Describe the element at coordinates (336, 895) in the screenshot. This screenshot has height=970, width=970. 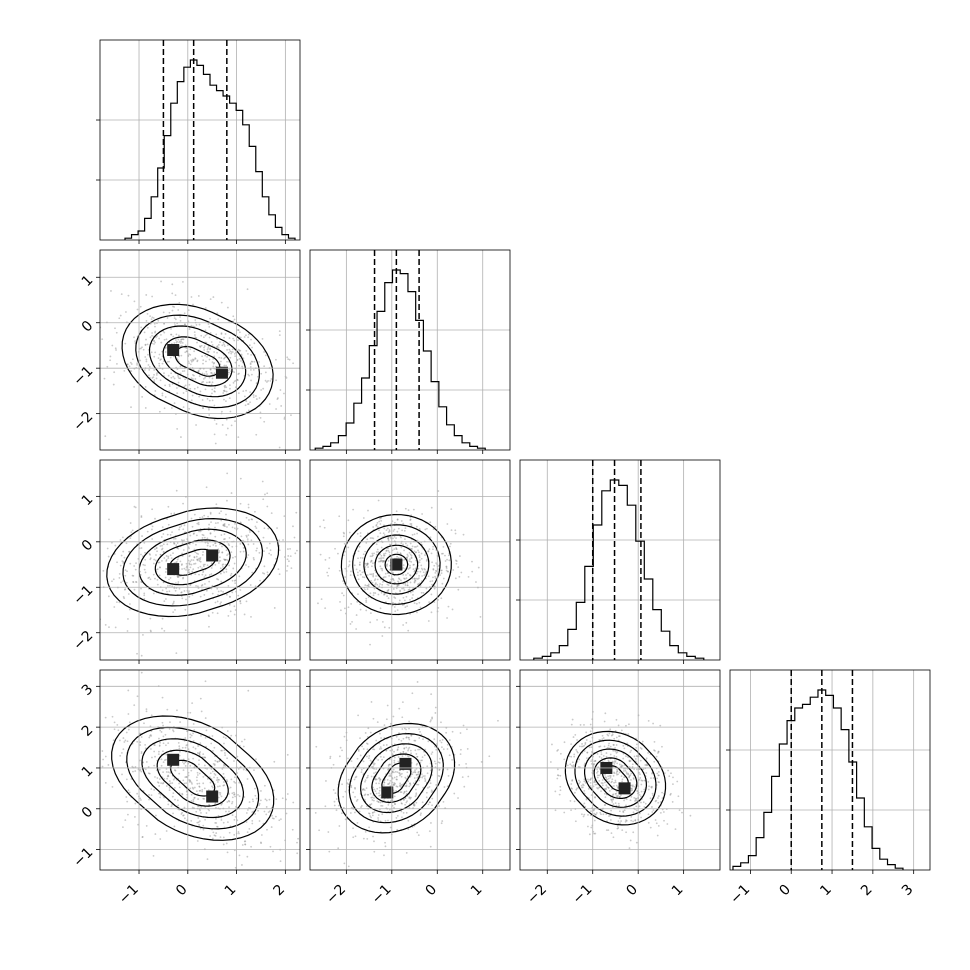
I see `x-tick-label: −2` at that location.